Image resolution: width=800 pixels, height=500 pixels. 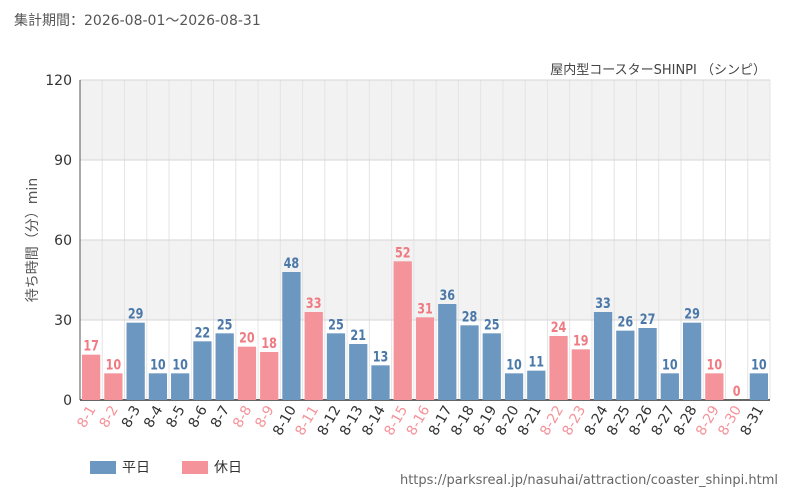 I want to click on y-axis-title: 待ち時間（分）min, so click(x=33, y=240).